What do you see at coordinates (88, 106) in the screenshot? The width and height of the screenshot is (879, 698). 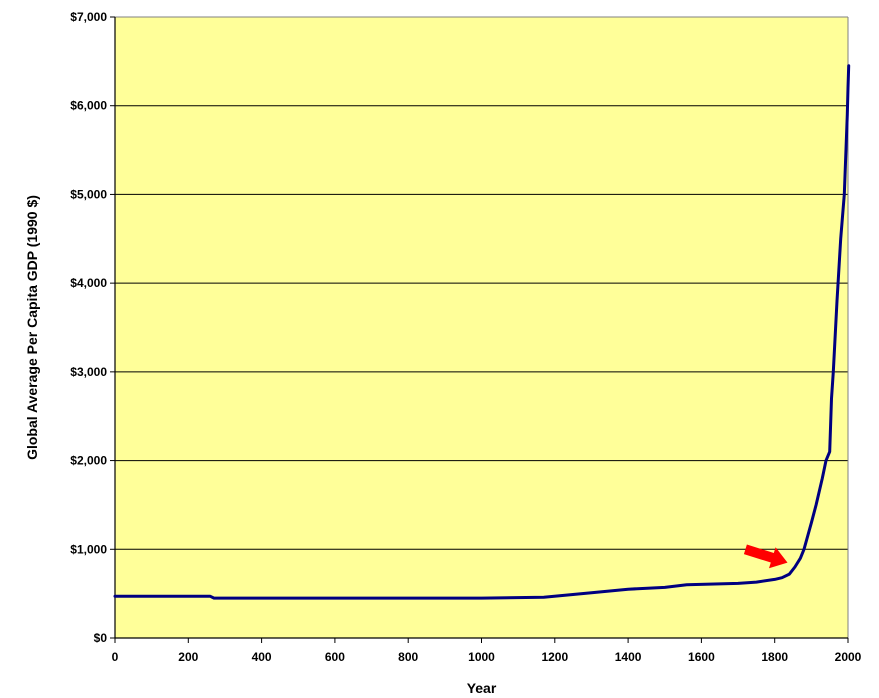 I see `y-tick-label-6: $6,000` at bounding box center [88, 106].